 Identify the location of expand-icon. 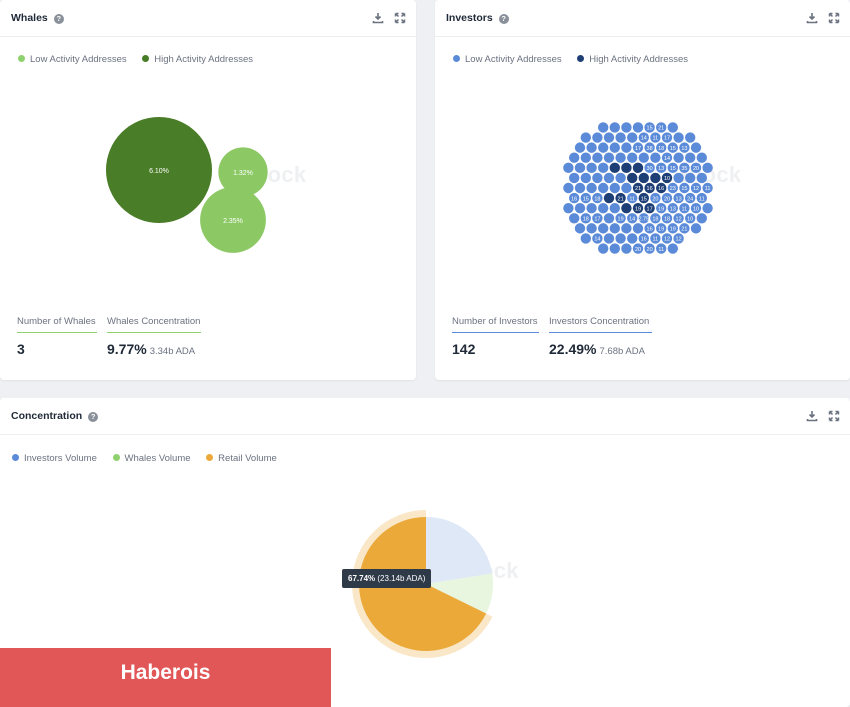
(834, 416).